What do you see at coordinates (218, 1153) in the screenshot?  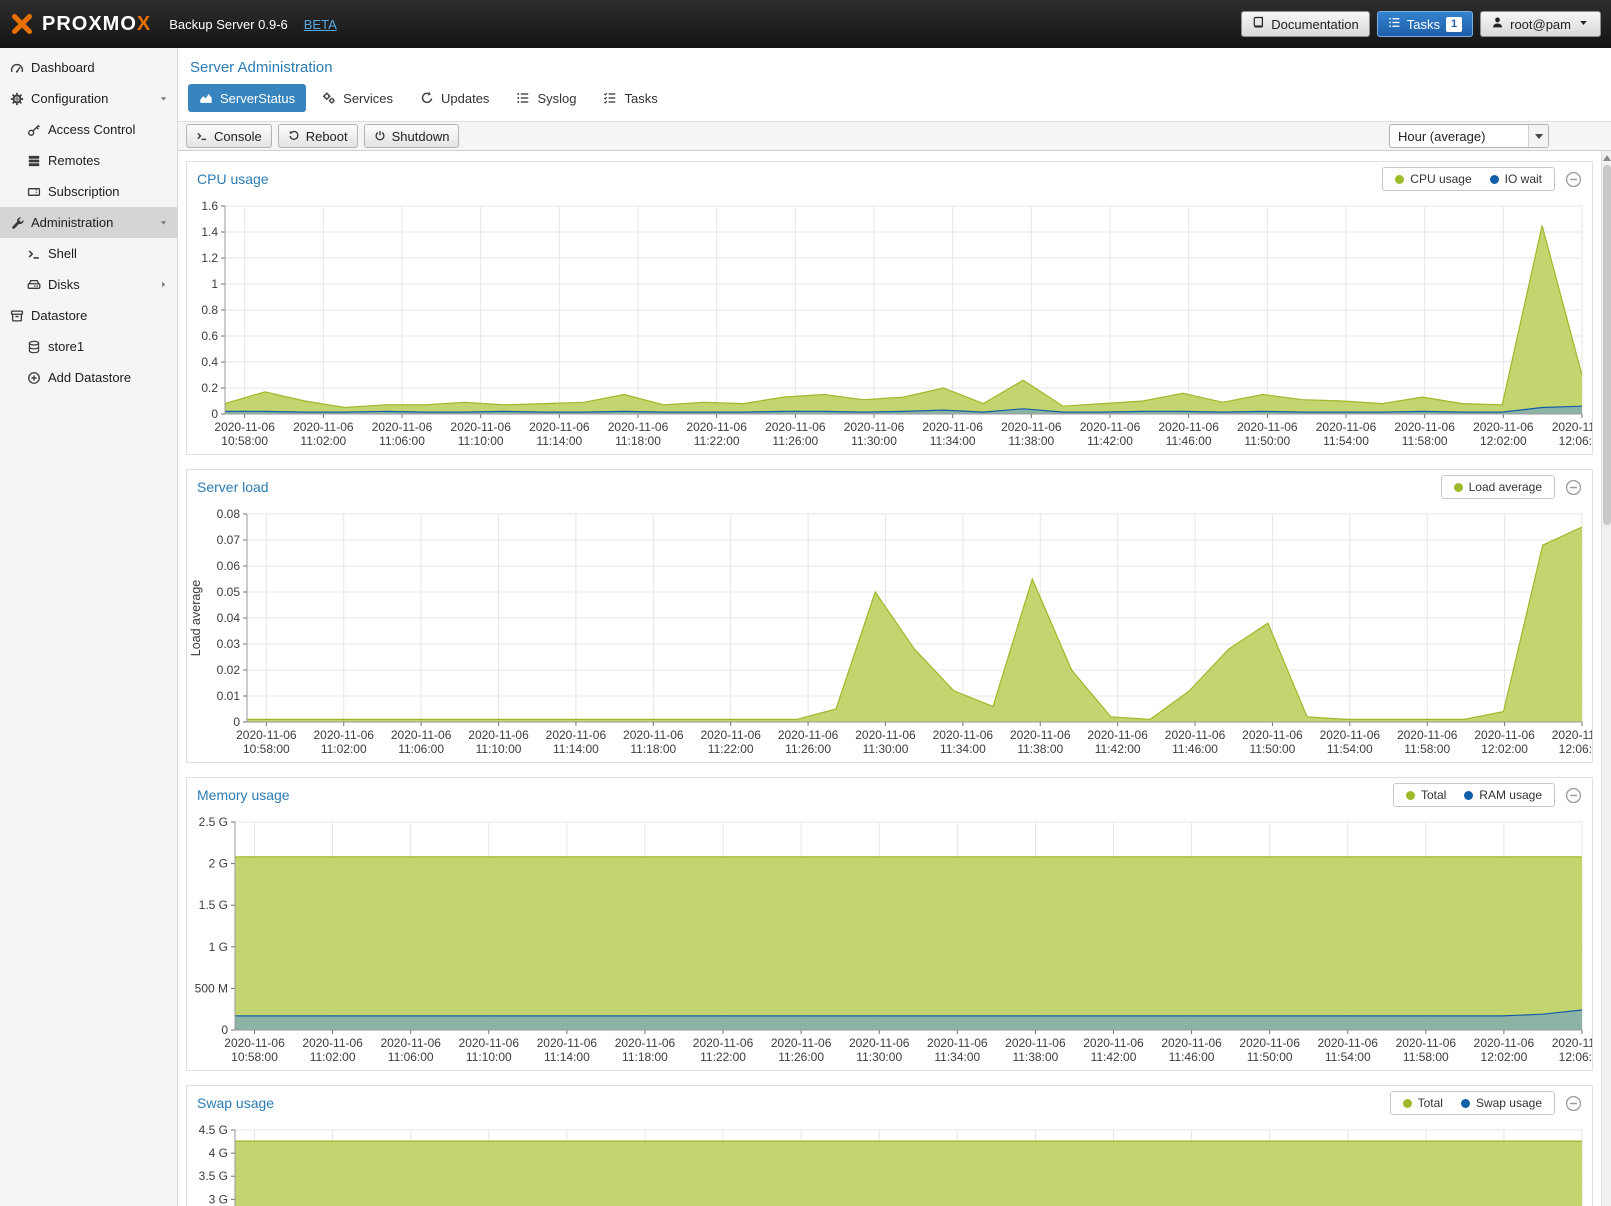 I see `svg-text: 4 G` at bounding box center [218, 1153].